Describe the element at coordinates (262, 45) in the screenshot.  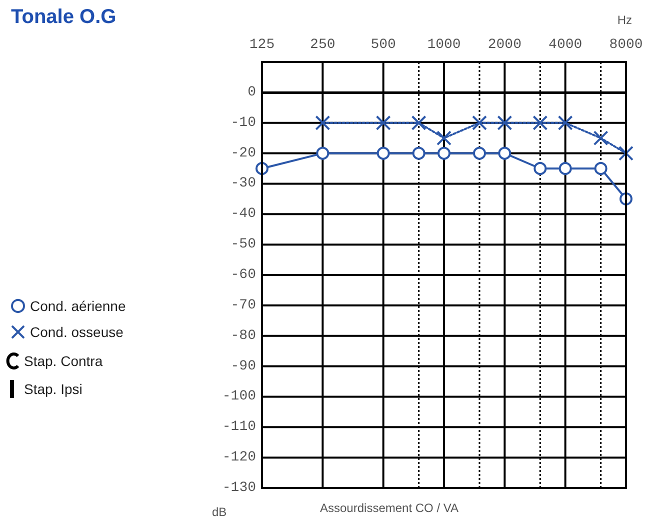
I see `x-tick-label: 125` at that location.